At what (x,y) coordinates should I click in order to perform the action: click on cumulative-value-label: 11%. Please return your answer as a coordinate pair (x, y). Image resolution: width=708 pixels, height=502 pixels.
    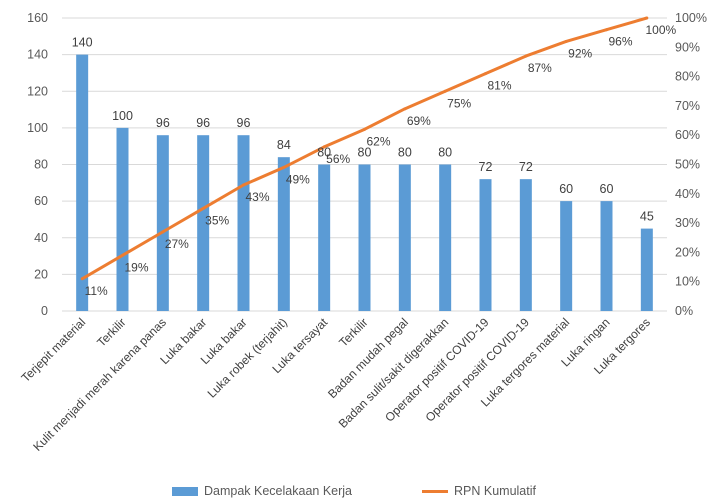
    Looking at the image, I should click on (96, 291).